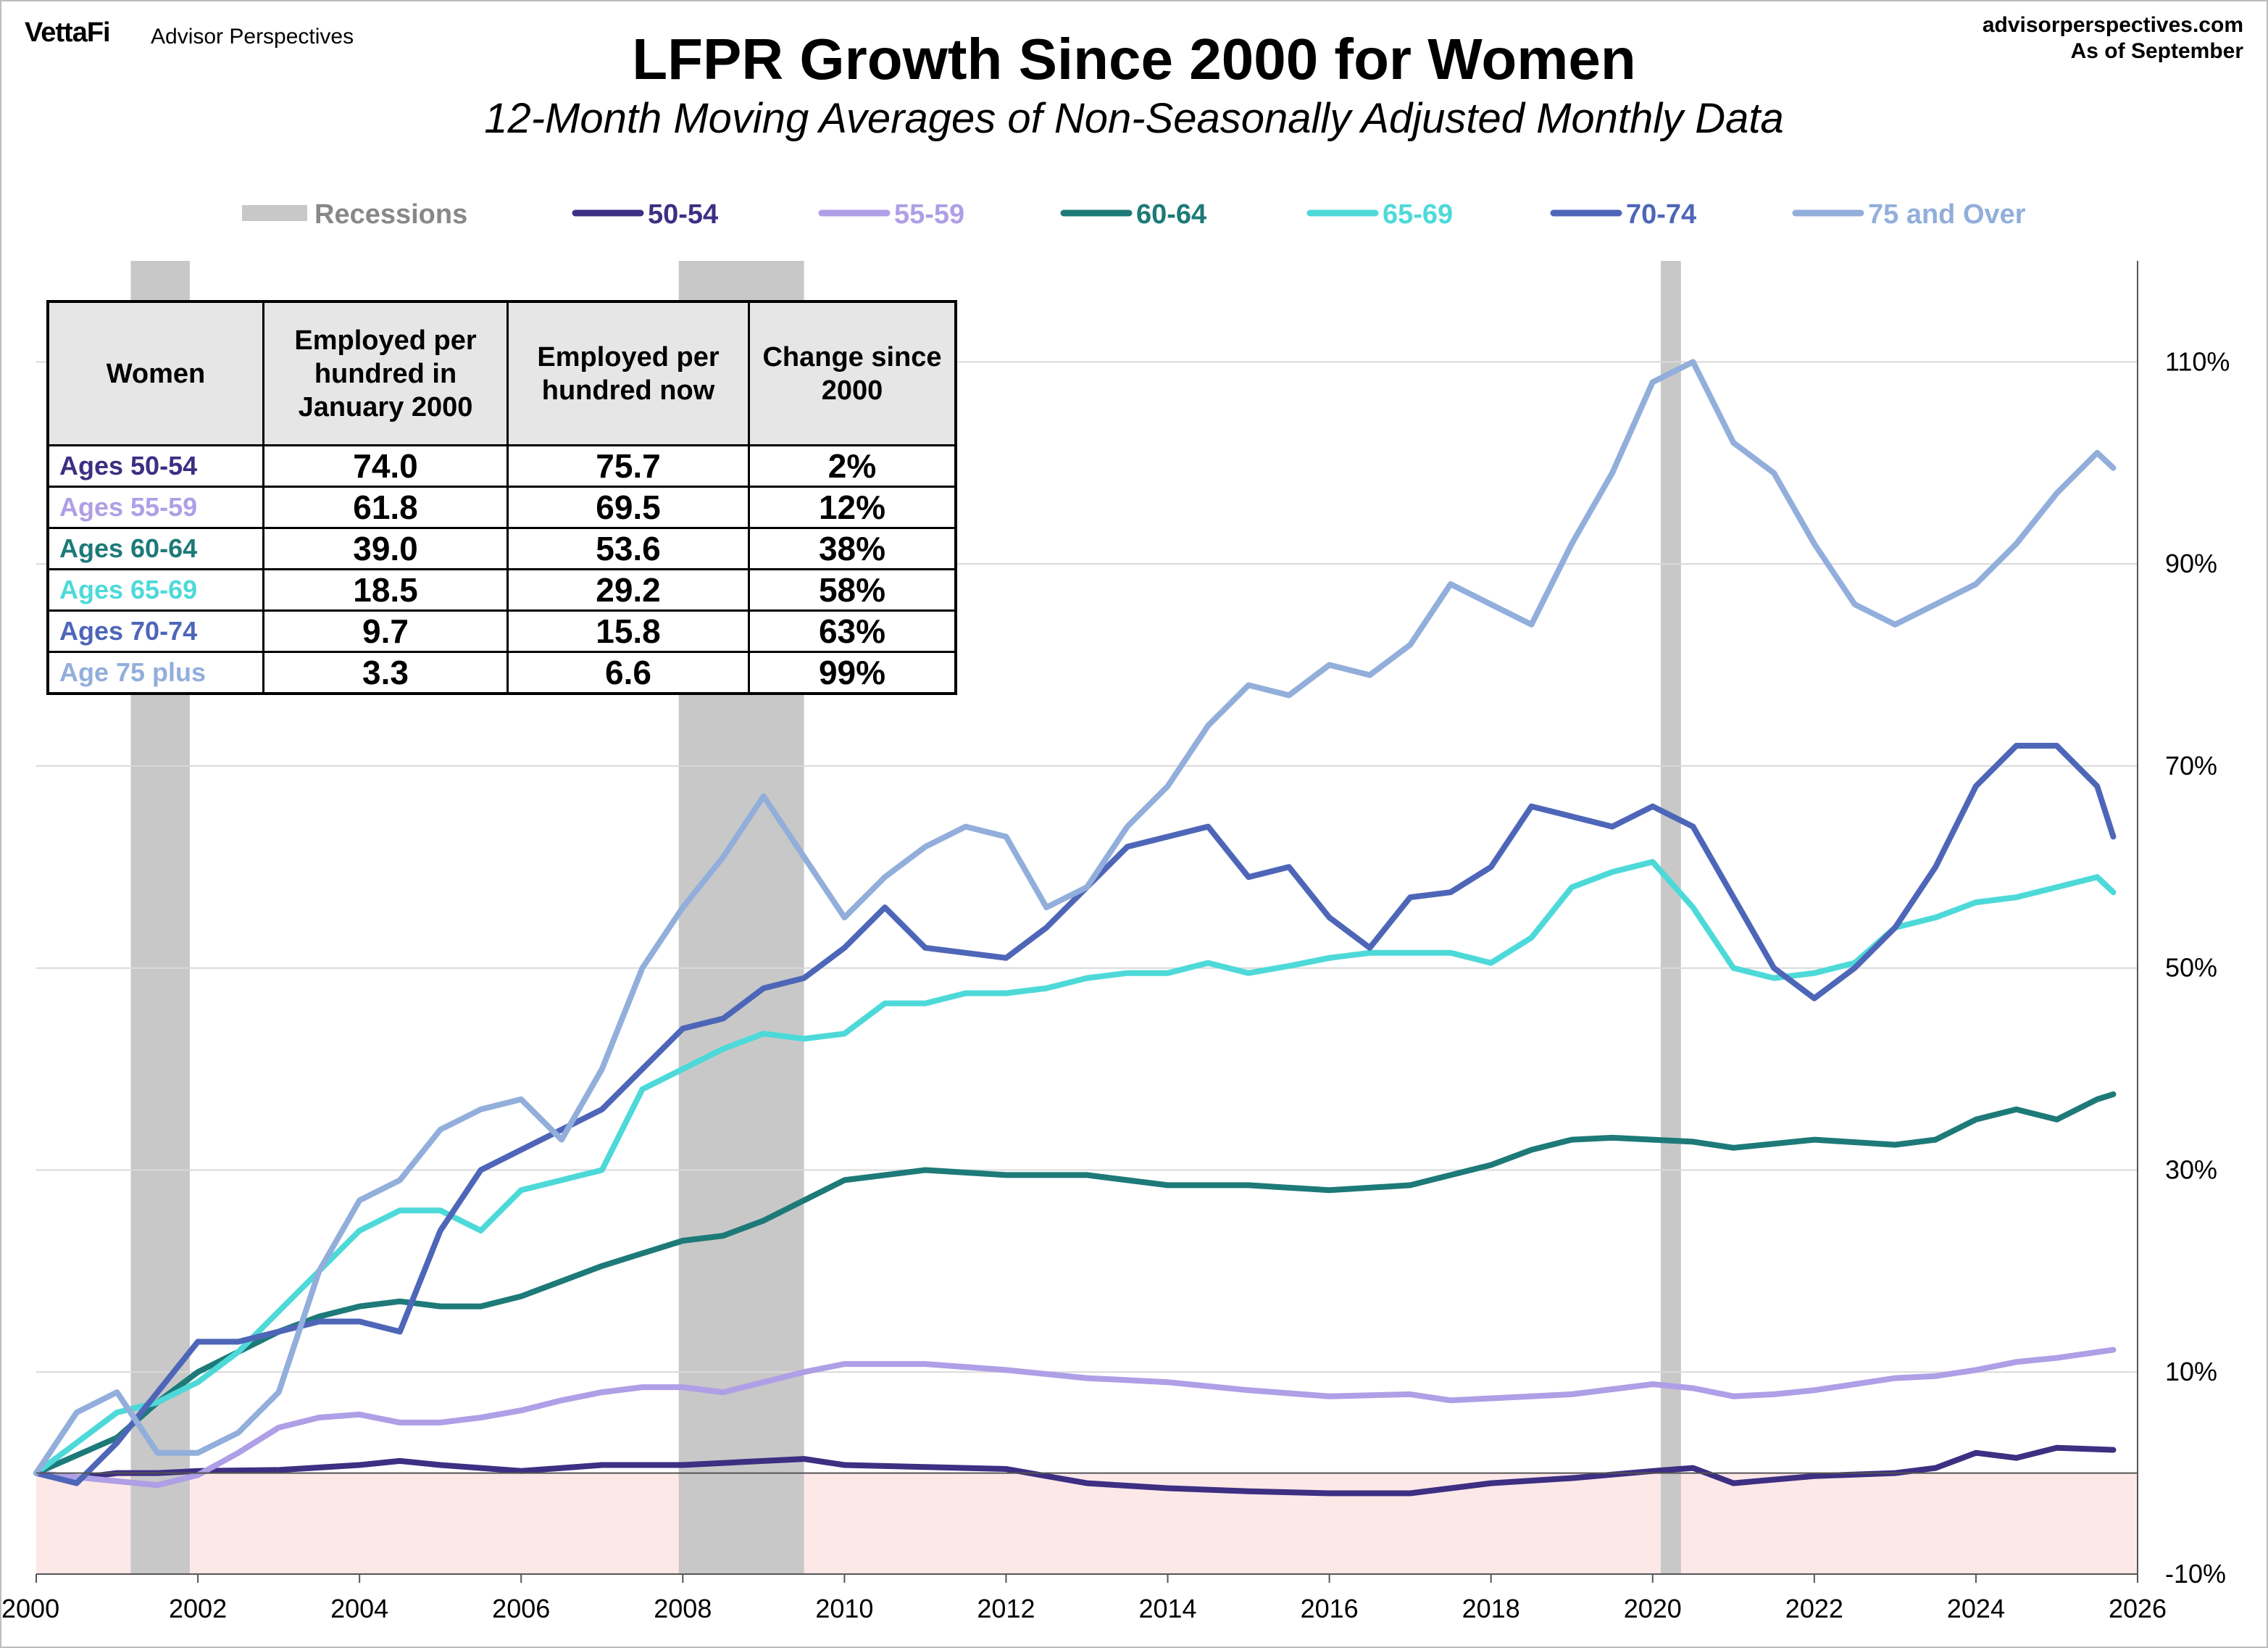  Describe the element at coordinates (844, 1608) in the screenshot. I see `x-tick-label: 2010` at that location.